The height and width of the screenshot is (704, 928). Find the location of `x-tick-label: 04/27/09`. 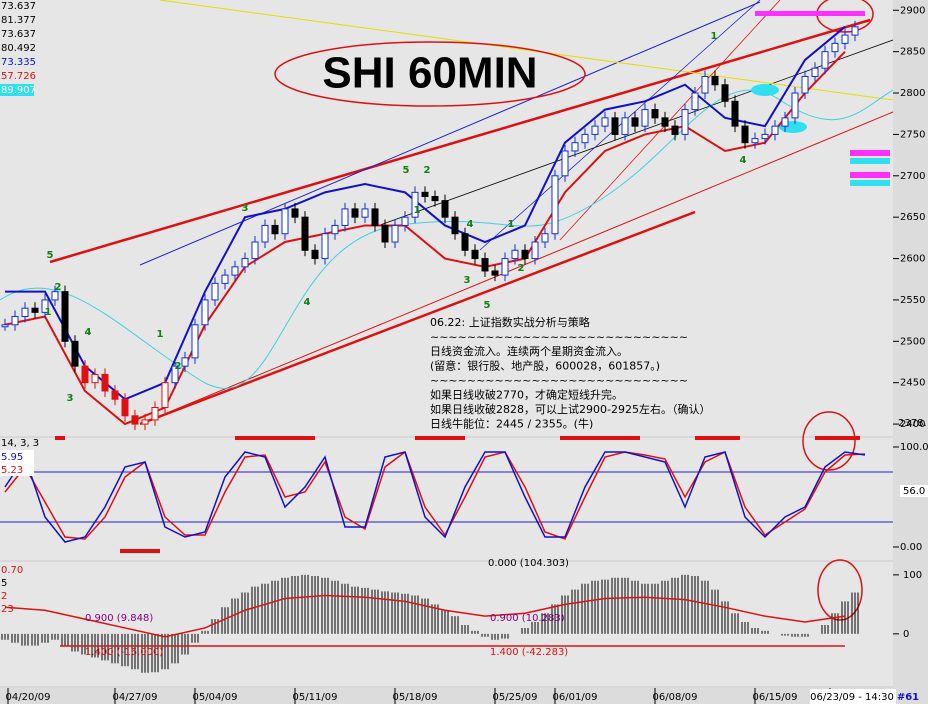

x-tick-label: 04/27/09 is located at coordinates (135, 697).